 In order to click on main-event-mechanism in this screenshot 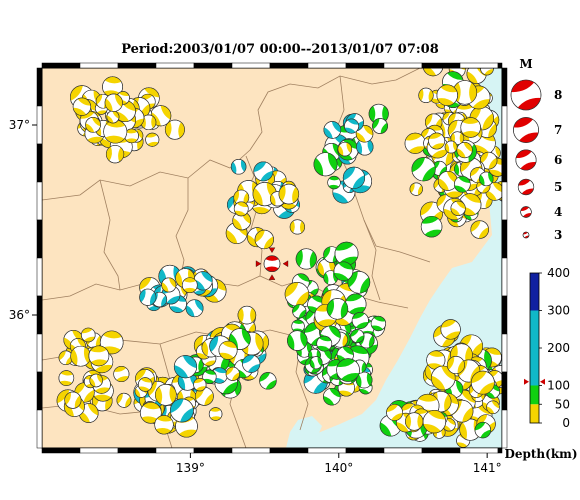, I will do `click(272, 264)`.